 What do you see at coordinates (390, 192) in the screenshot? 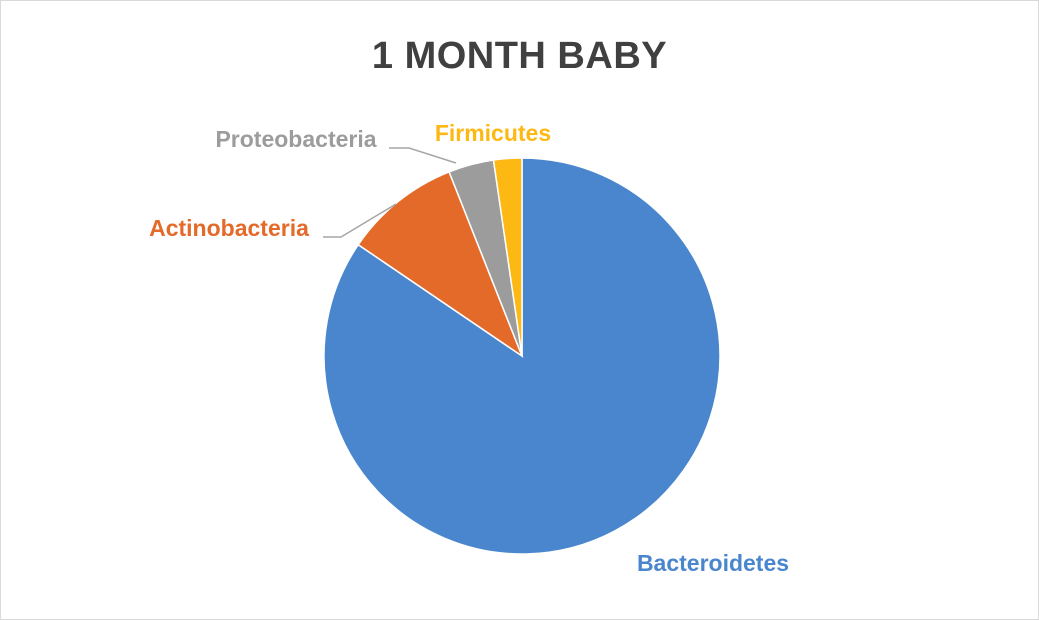
I see `leader-lines` at bounding box center [390, 192].